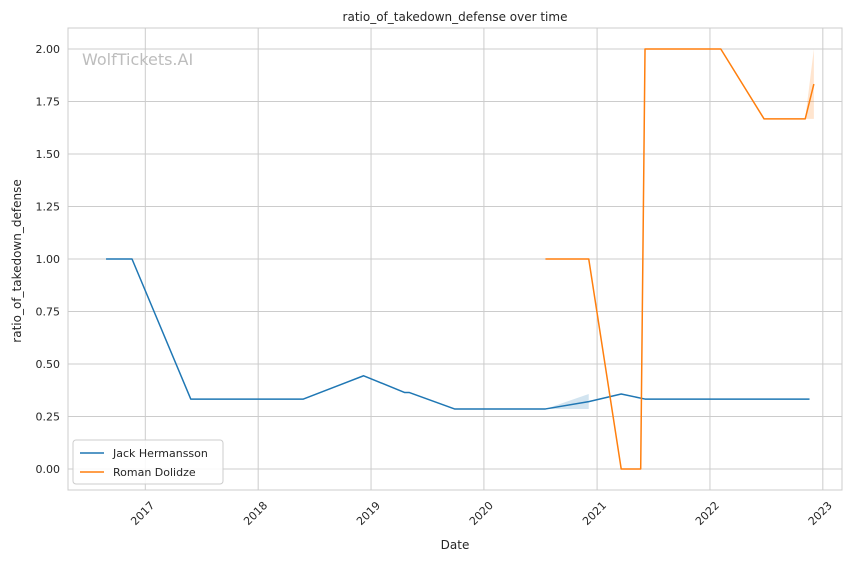  What do you see at coordinates (17, 260) in the screenshot?
I see `y-axis-label: ratio_of_takedown_defense` at bounding box center [17, 260].